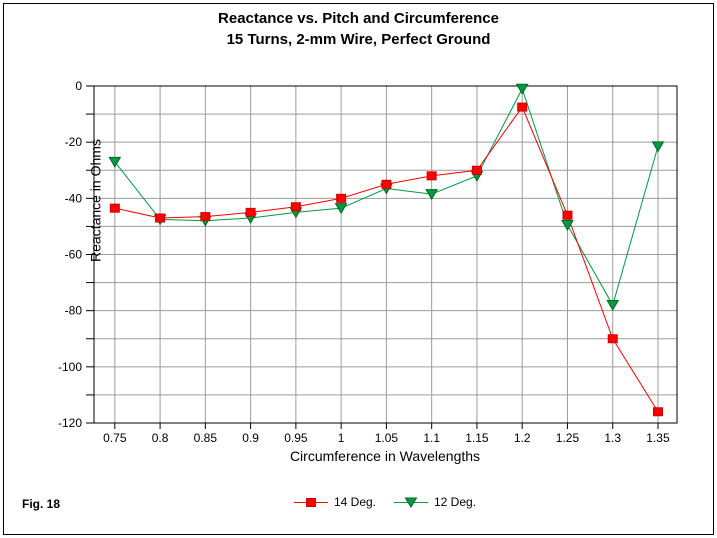 The height and width of the screenshot is (538, 717). What do you see at coordinates (568, 438) in the screenshot?
I see `x-tick-label: 1.25` at bounding box center [568, 438].